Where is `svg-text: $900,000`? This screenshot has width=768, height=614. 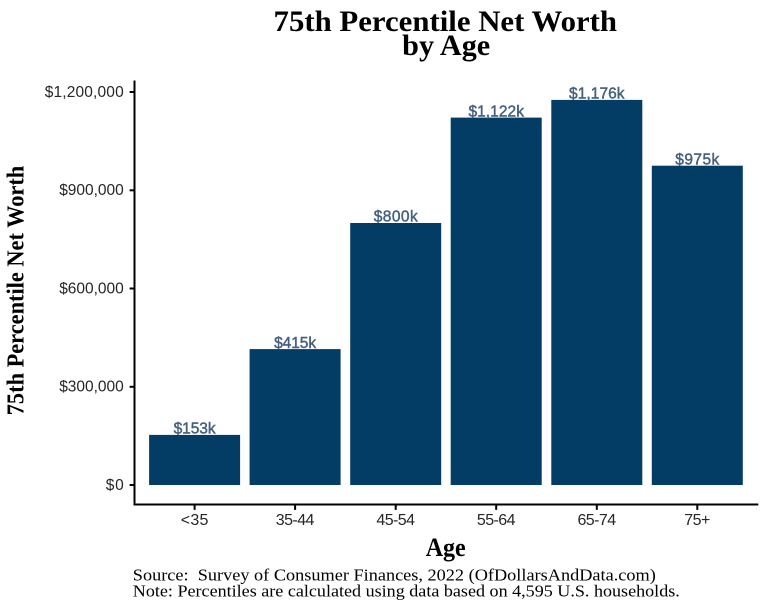
svg-text: $900,000 is located at coordinates (91, 190).